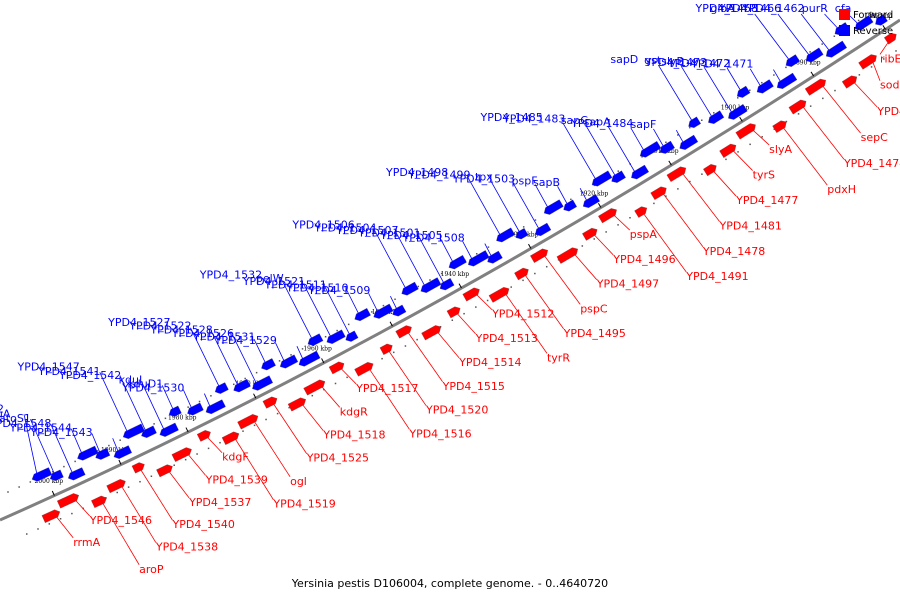 Image resolution: width=900 pixels, height=600 pixels. What do you see at coordinates (867, 62) in the screenshot?
I see `gene-arrow-sodb` at bounding box center [867, 62].